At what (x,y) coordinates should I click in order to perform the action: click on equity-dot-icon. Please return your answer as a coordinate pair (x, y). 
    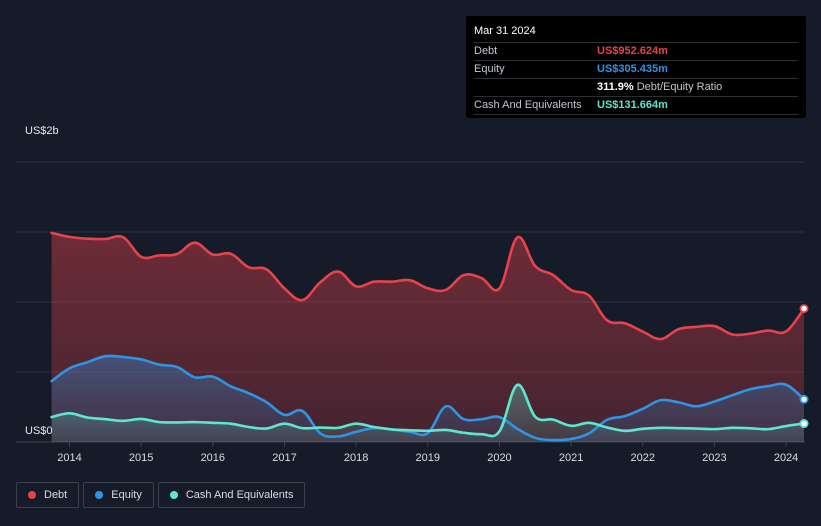
    Looking at the image, I should click on (99, 495).